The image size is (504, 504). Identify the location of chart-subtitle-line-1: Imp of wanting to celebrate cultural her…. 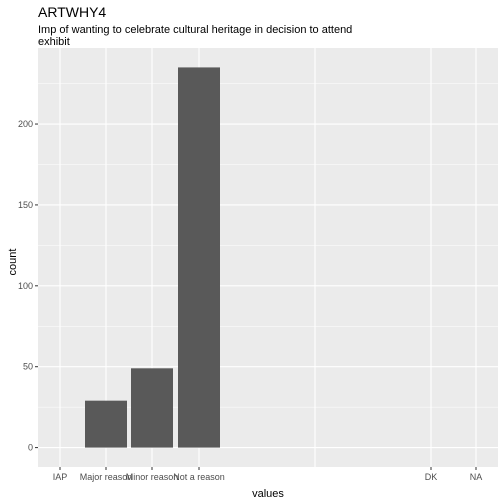
(195, 30).